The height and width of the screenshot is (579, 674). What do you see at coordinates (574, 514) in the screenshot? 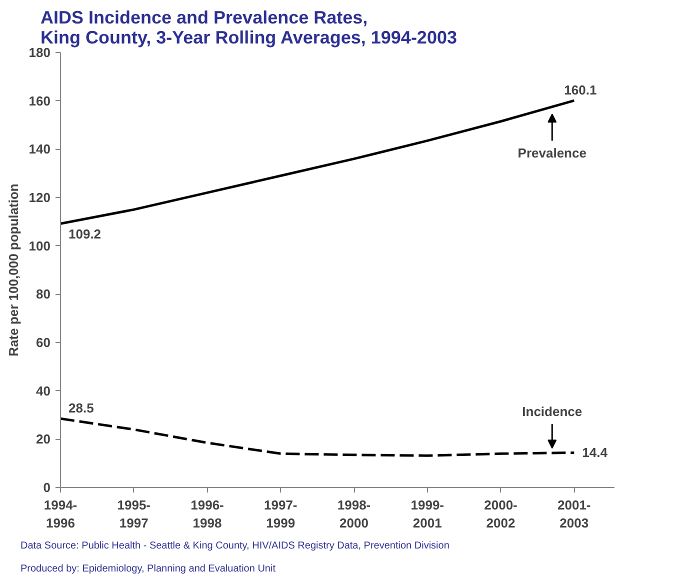
I see `x-tick-label: 2001- 2003` at bounding box center [574, 514].